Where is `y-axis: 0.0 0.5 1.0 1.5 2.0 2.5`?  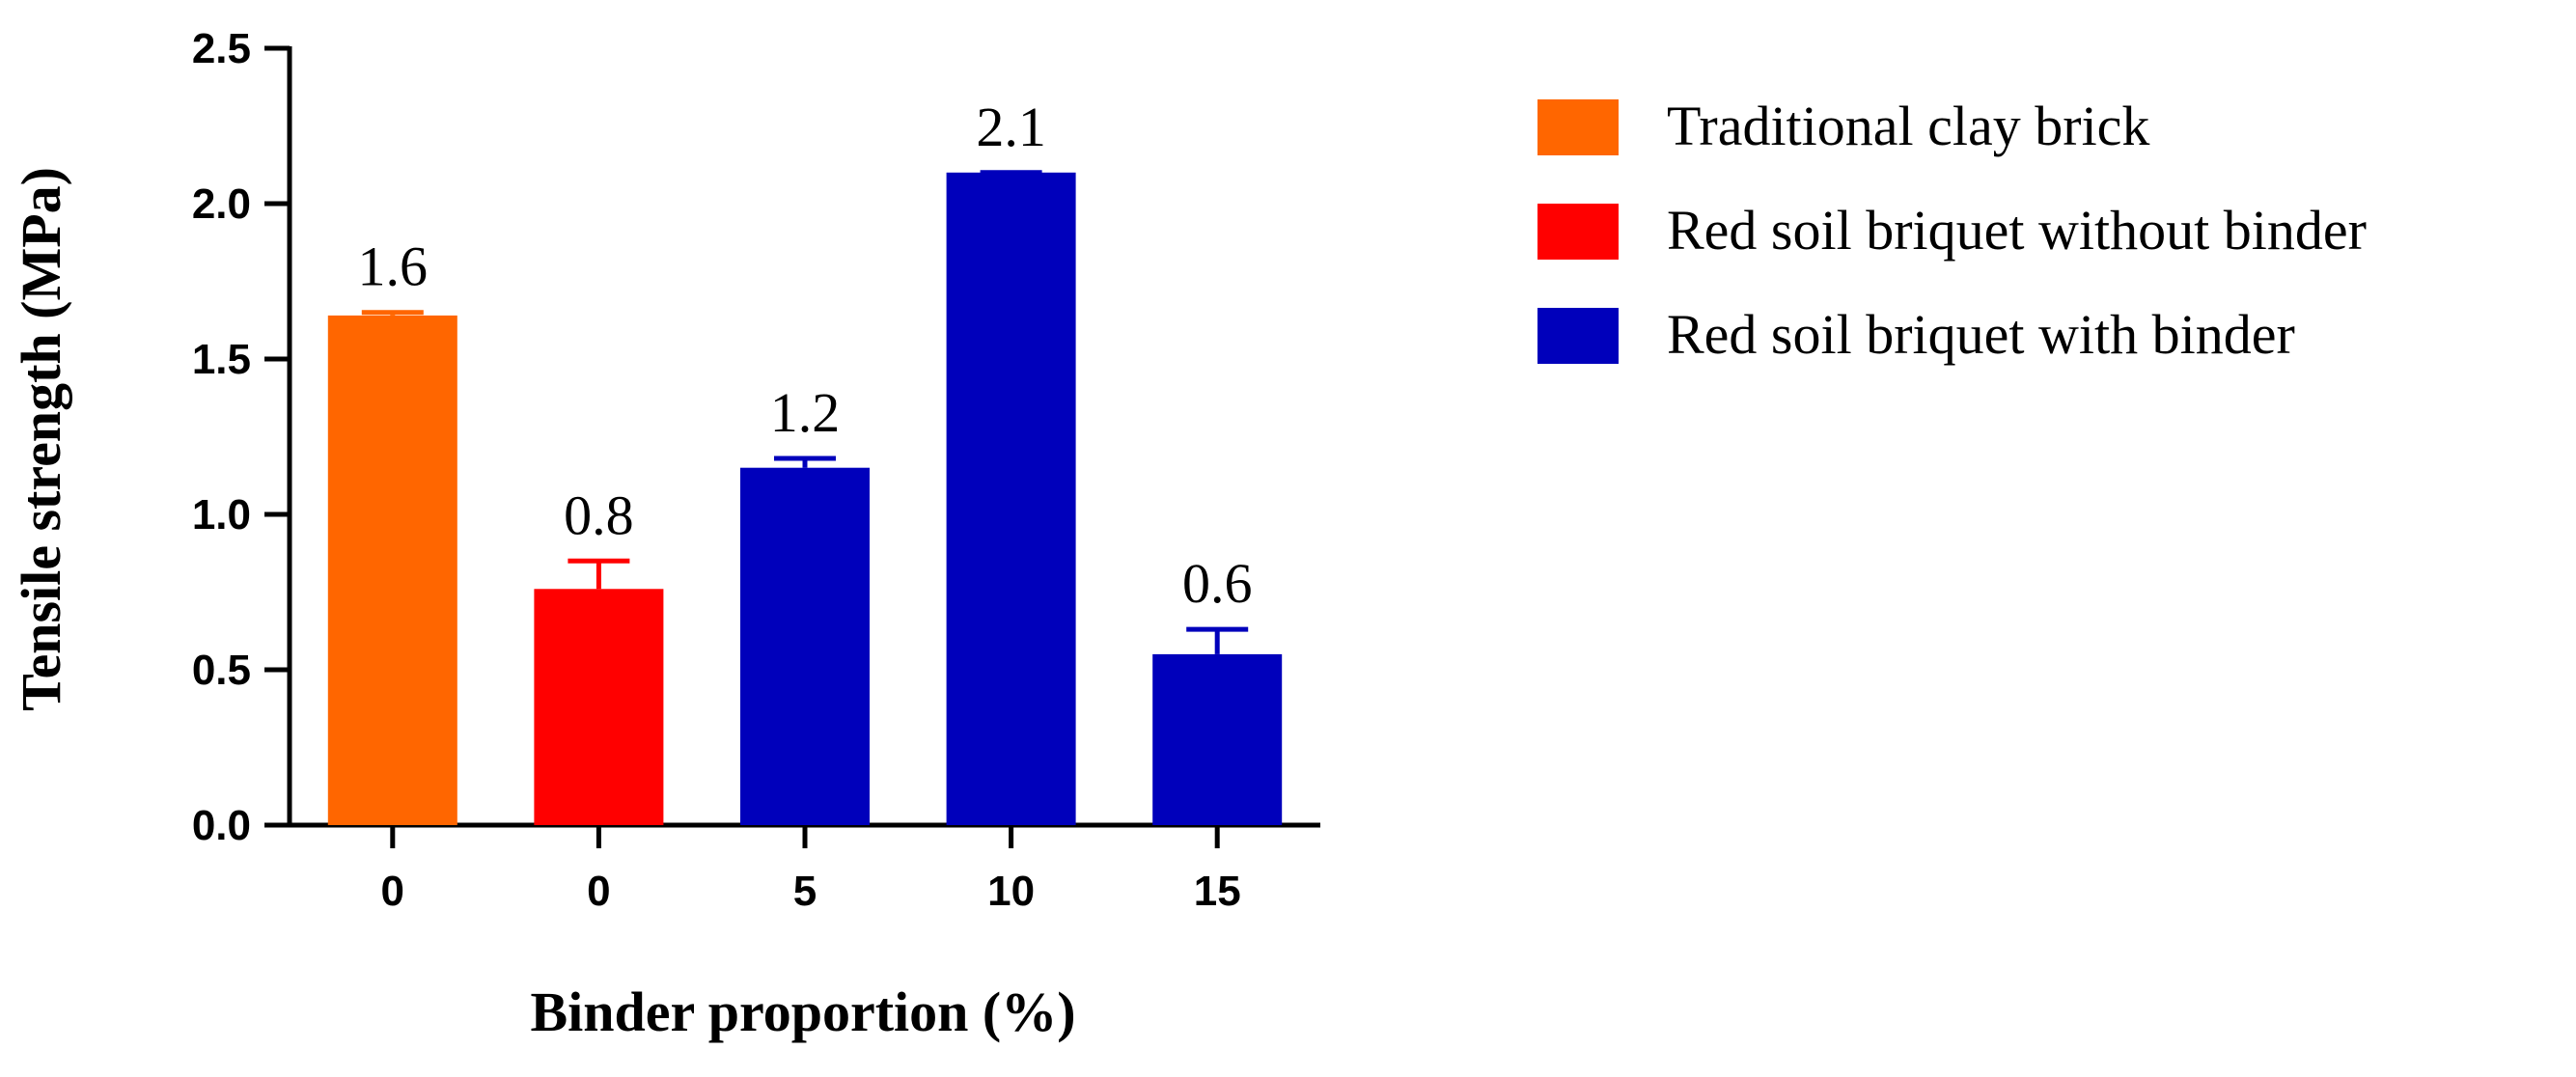
y-axis: 0.0 0.5 1.0 1.5 2.0 2.5 is located at coordinates (242, 437).